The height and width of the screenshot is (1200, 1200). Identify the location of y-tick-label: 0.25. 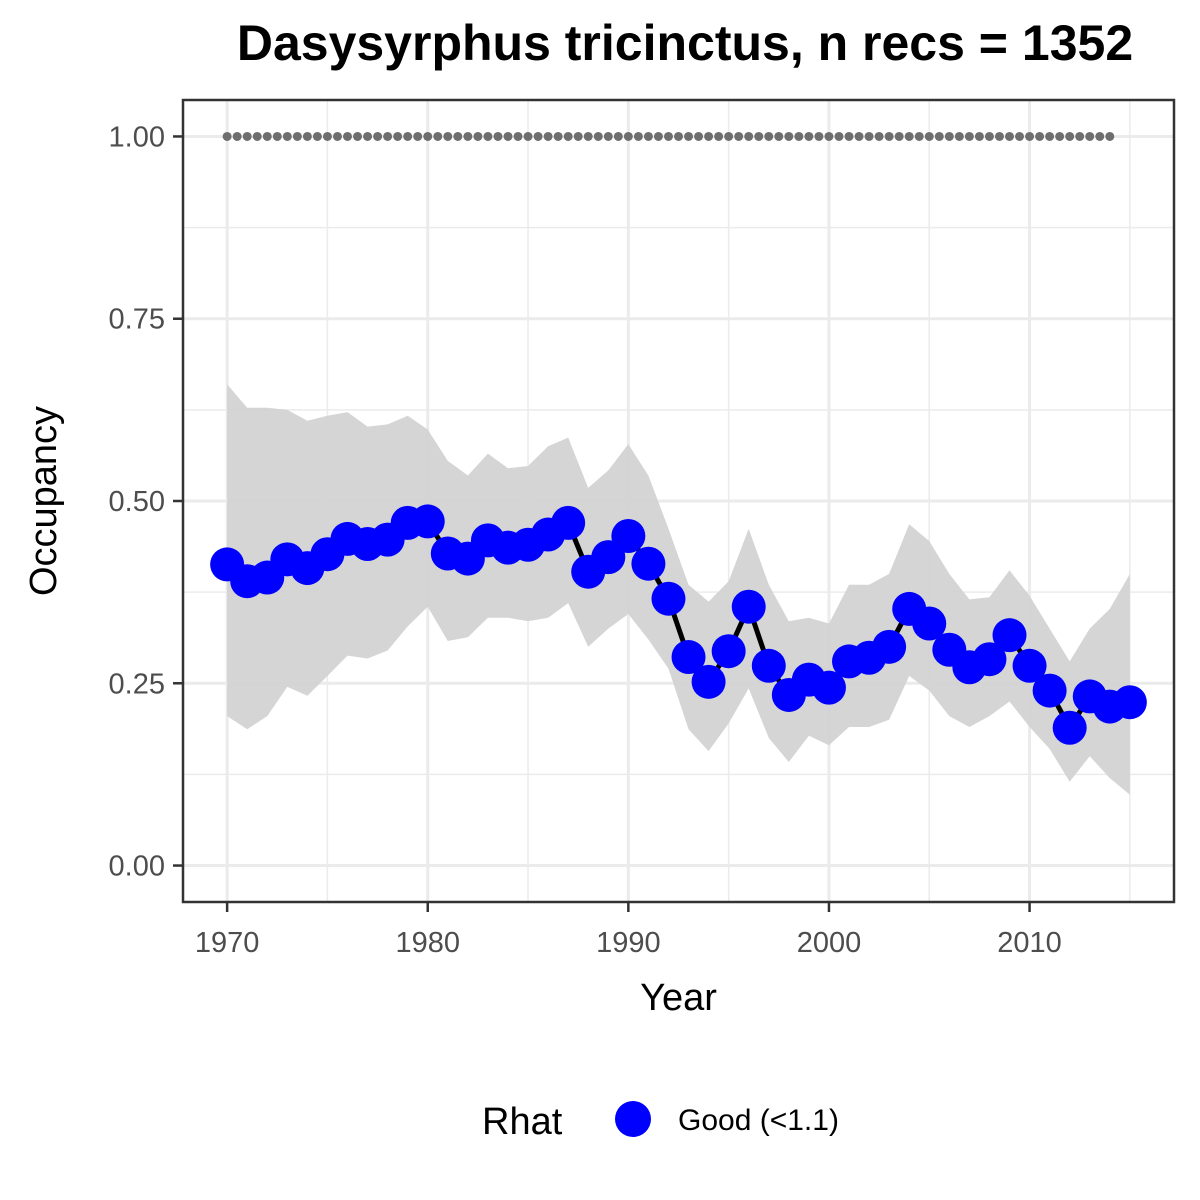
(137, 684).